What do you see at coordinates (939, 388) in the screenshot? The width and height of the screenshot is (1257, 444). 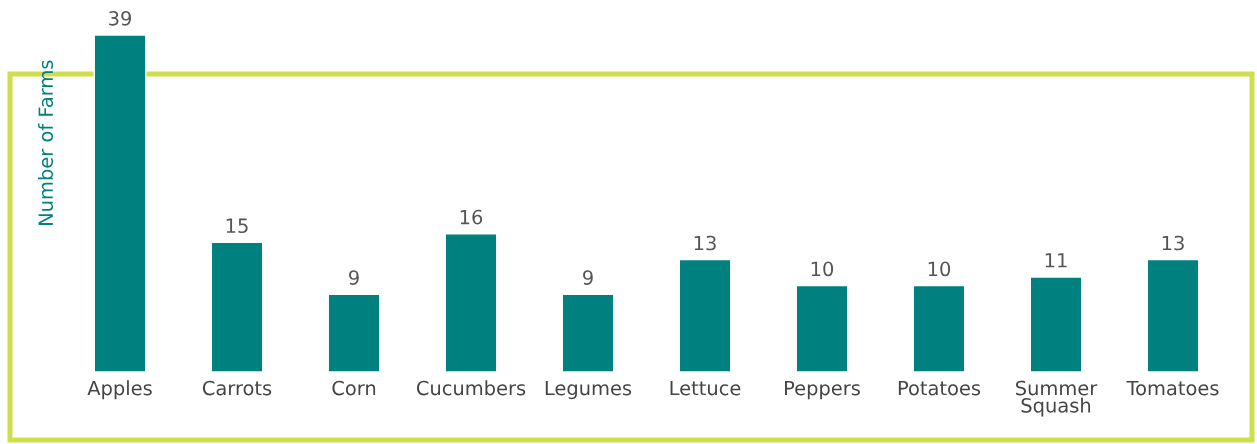 I see `x-tick-label: Potatoes` at bounding box center [939, 388].